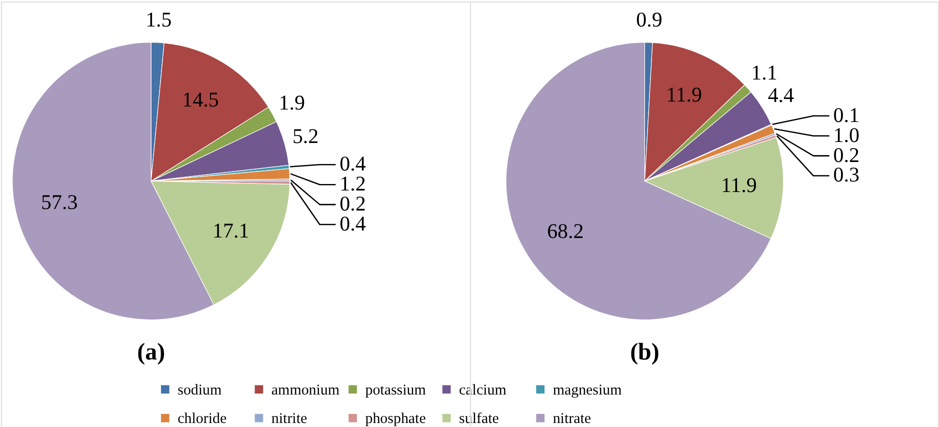  I want to click on legend-label: sodium, so click(200, 390).